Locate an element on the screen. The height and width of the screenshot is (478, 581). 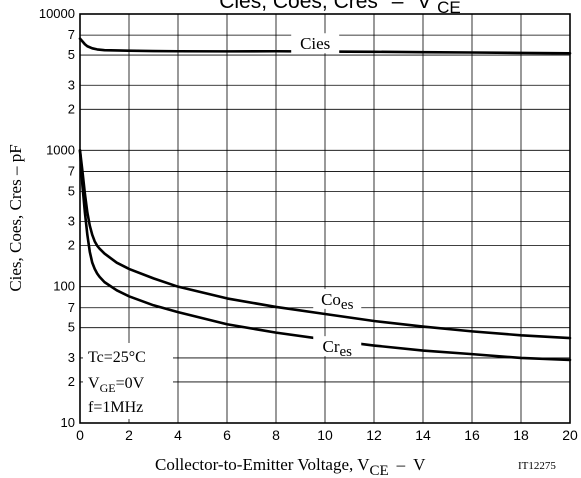
x-tick-label: 20 is located at coordinates (570, 435).